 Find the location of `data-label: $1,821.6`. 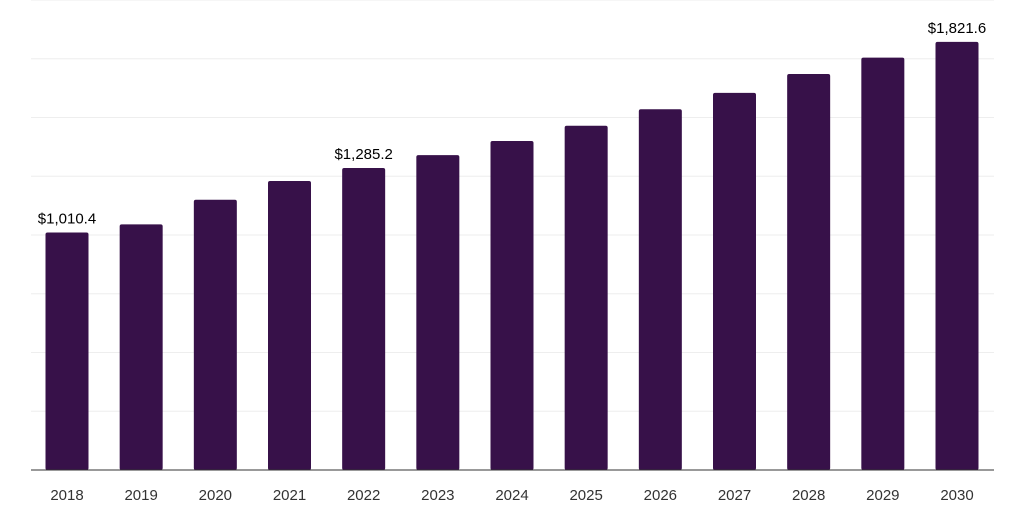

data-label: $1,821.6 is located at coordinates (957, 28).